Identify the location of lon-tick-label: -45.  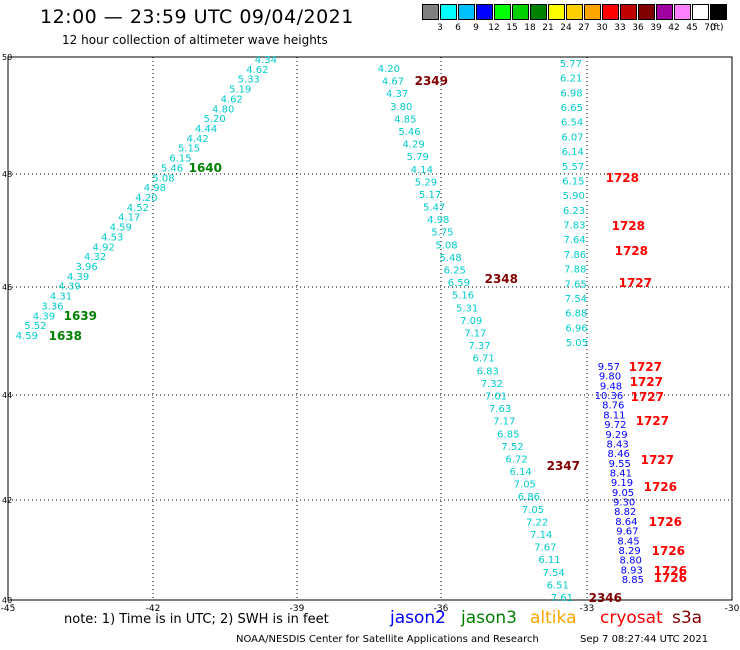
(8, 609).